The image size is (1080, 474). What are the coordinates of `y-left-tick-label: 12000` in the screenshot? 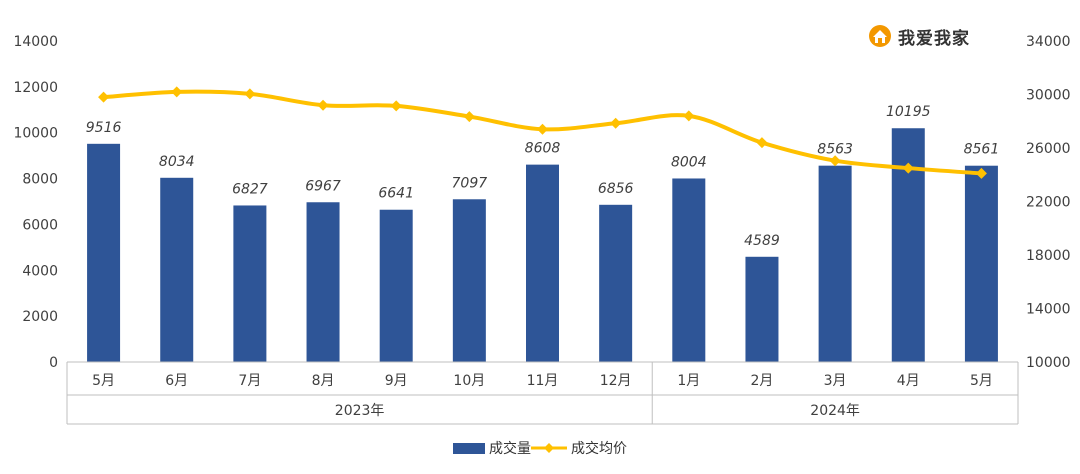 It's located at (35, 88).